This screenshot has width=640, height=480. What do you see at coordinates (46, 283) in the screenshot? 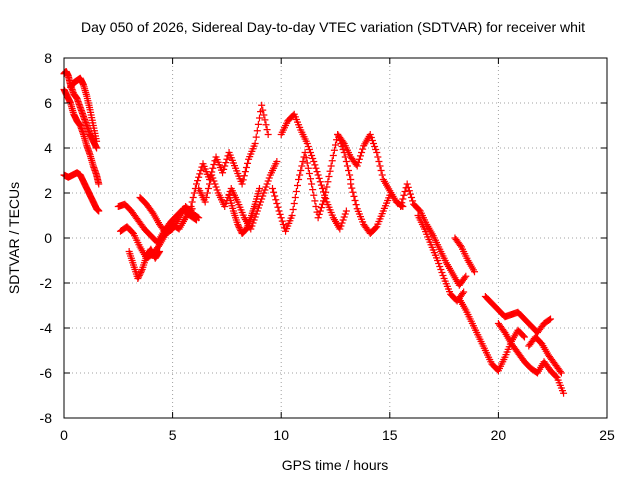
I see `y-tick-label: -2` at bounding box center [46, 283].